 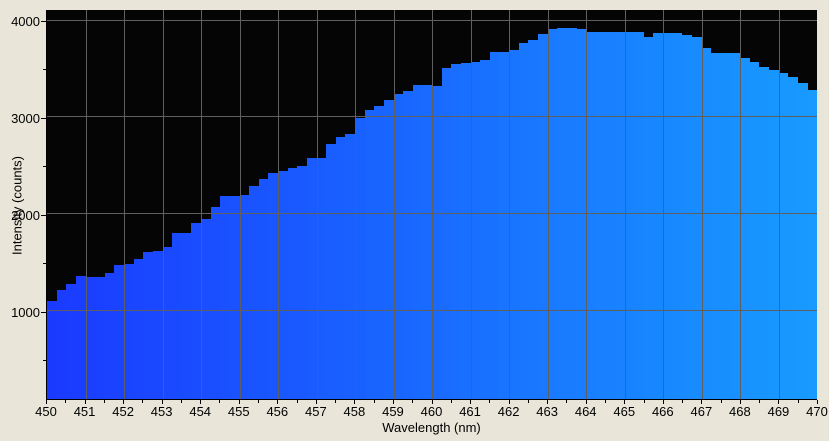 What do you see at coordinates (315, 411) in the screenshot?
I see `x-tick-label: 457` at bounding box center [315, 411].